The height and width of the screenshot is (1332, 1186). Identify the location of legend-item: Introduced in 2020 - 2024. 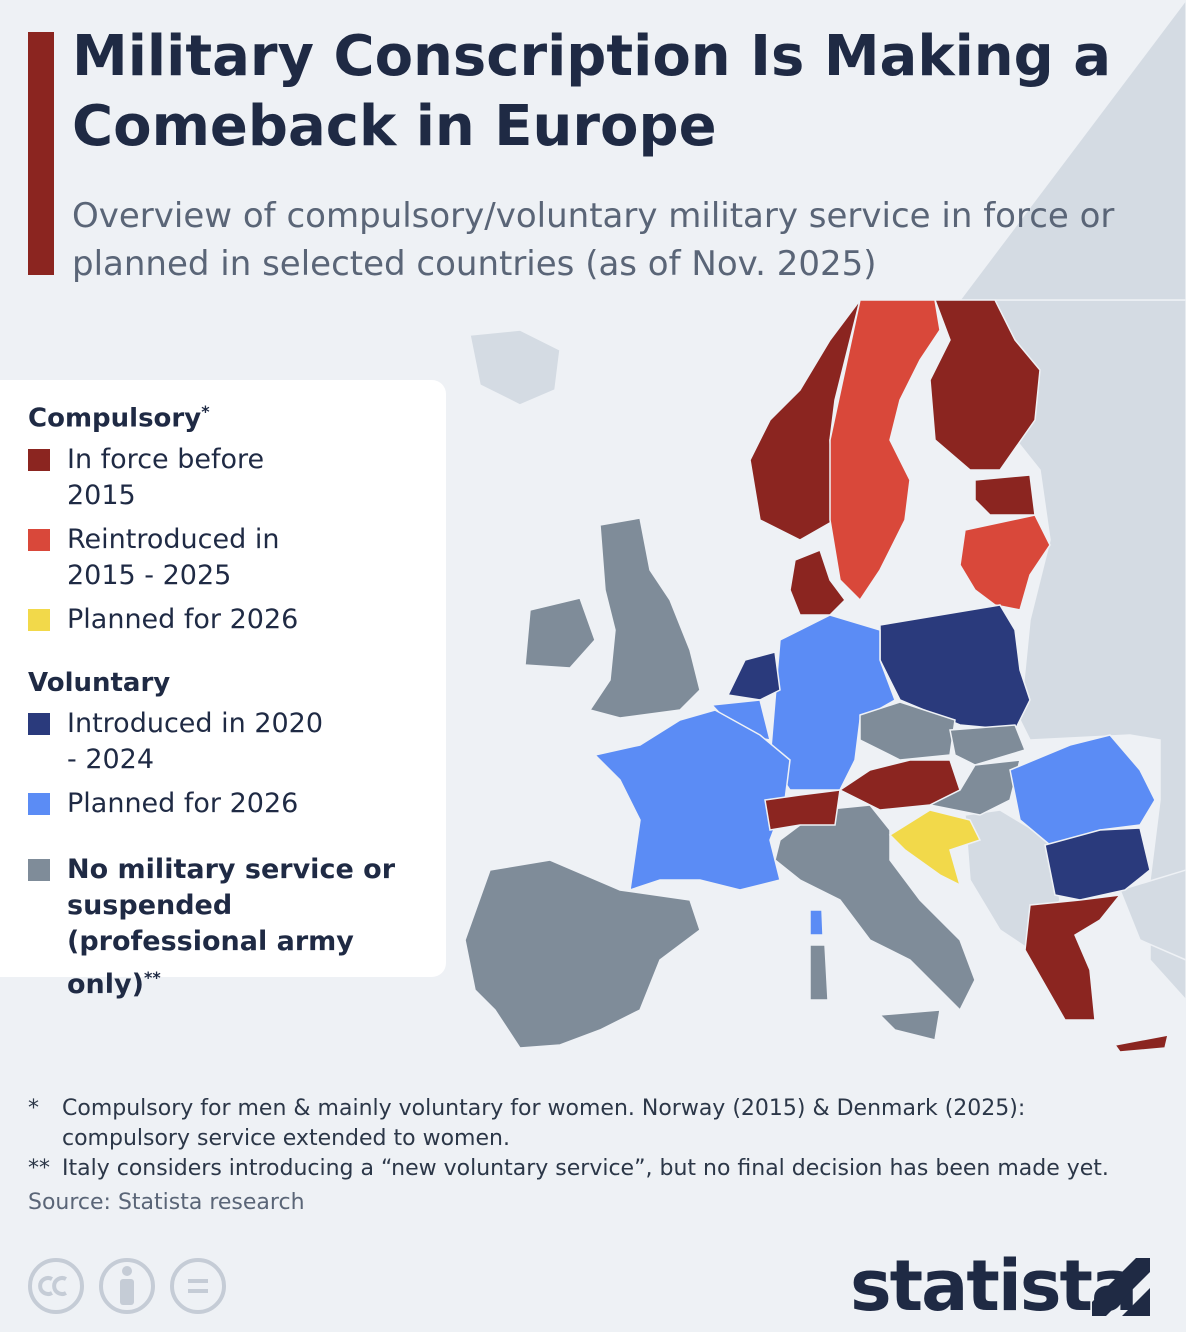
(237, 742).